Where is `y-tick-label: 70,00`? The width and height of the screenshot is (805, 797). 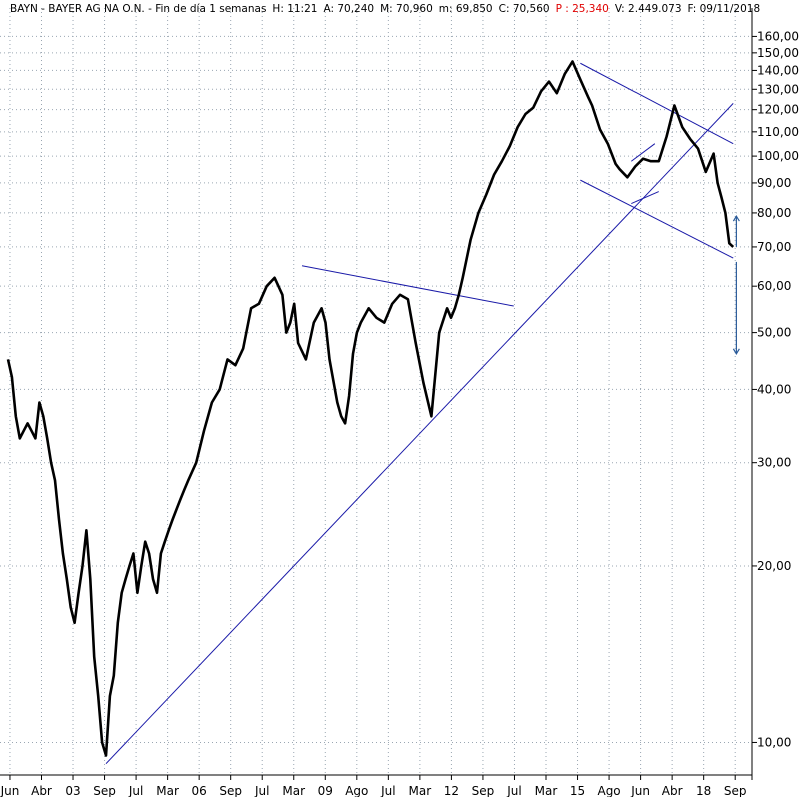
y-tick-label: 70,00 is located at coordinates (774, 247).